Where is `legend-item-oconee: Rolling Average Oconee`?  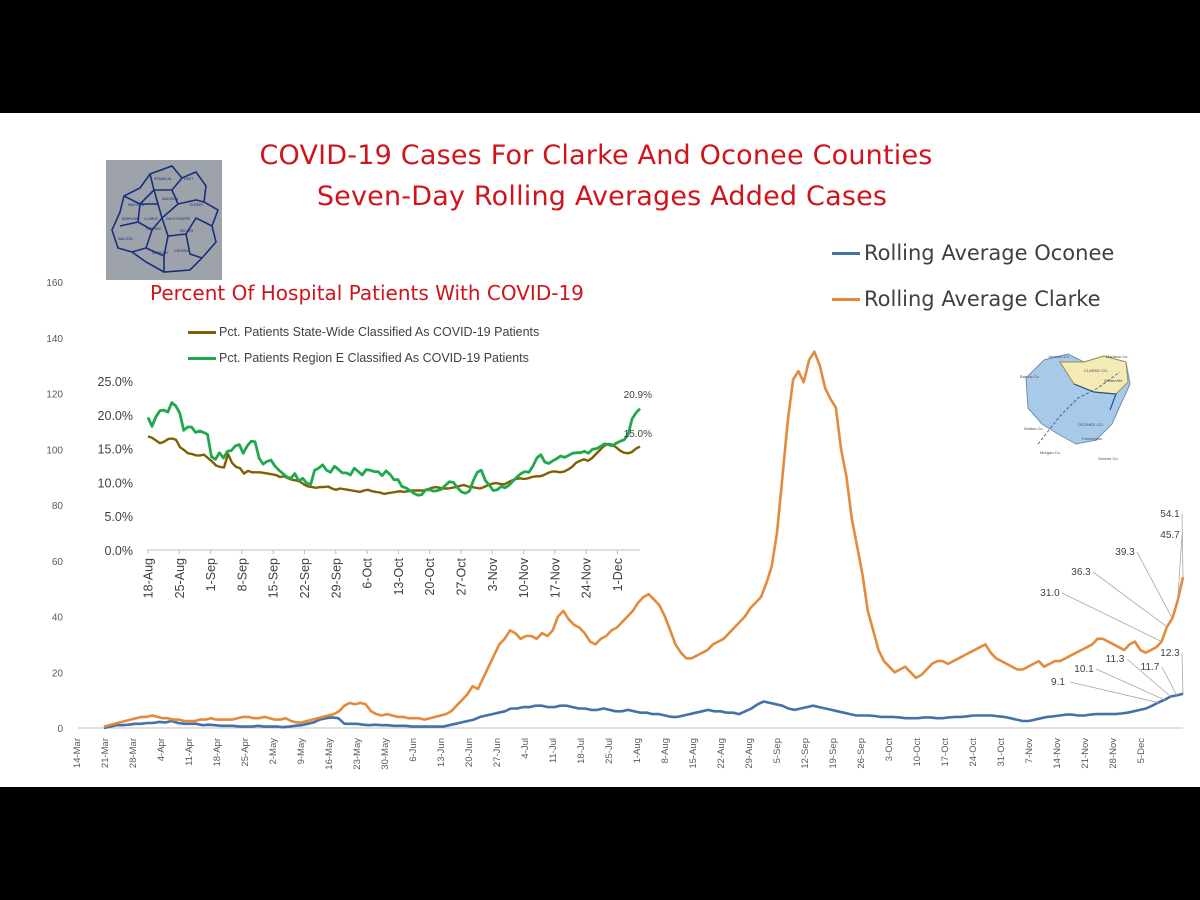
legend-item-oconee: Rolling Average Oconee is located at coordinates (973, 253).